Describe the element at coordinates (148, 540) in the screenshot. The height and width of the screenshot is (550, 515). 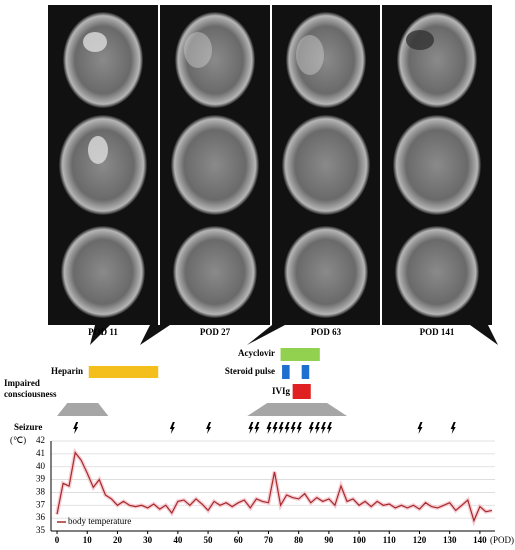
I see `x-tick-label: 30` at that location.